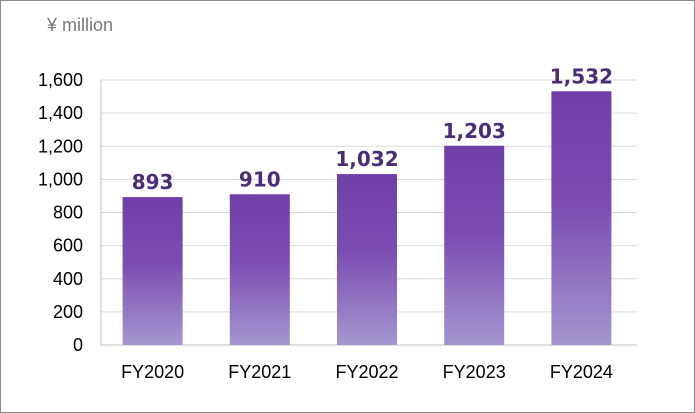  Describe the element at coordinates (60, 179) in the screenshot. I see `y-tick-label: 1,000` at that location.